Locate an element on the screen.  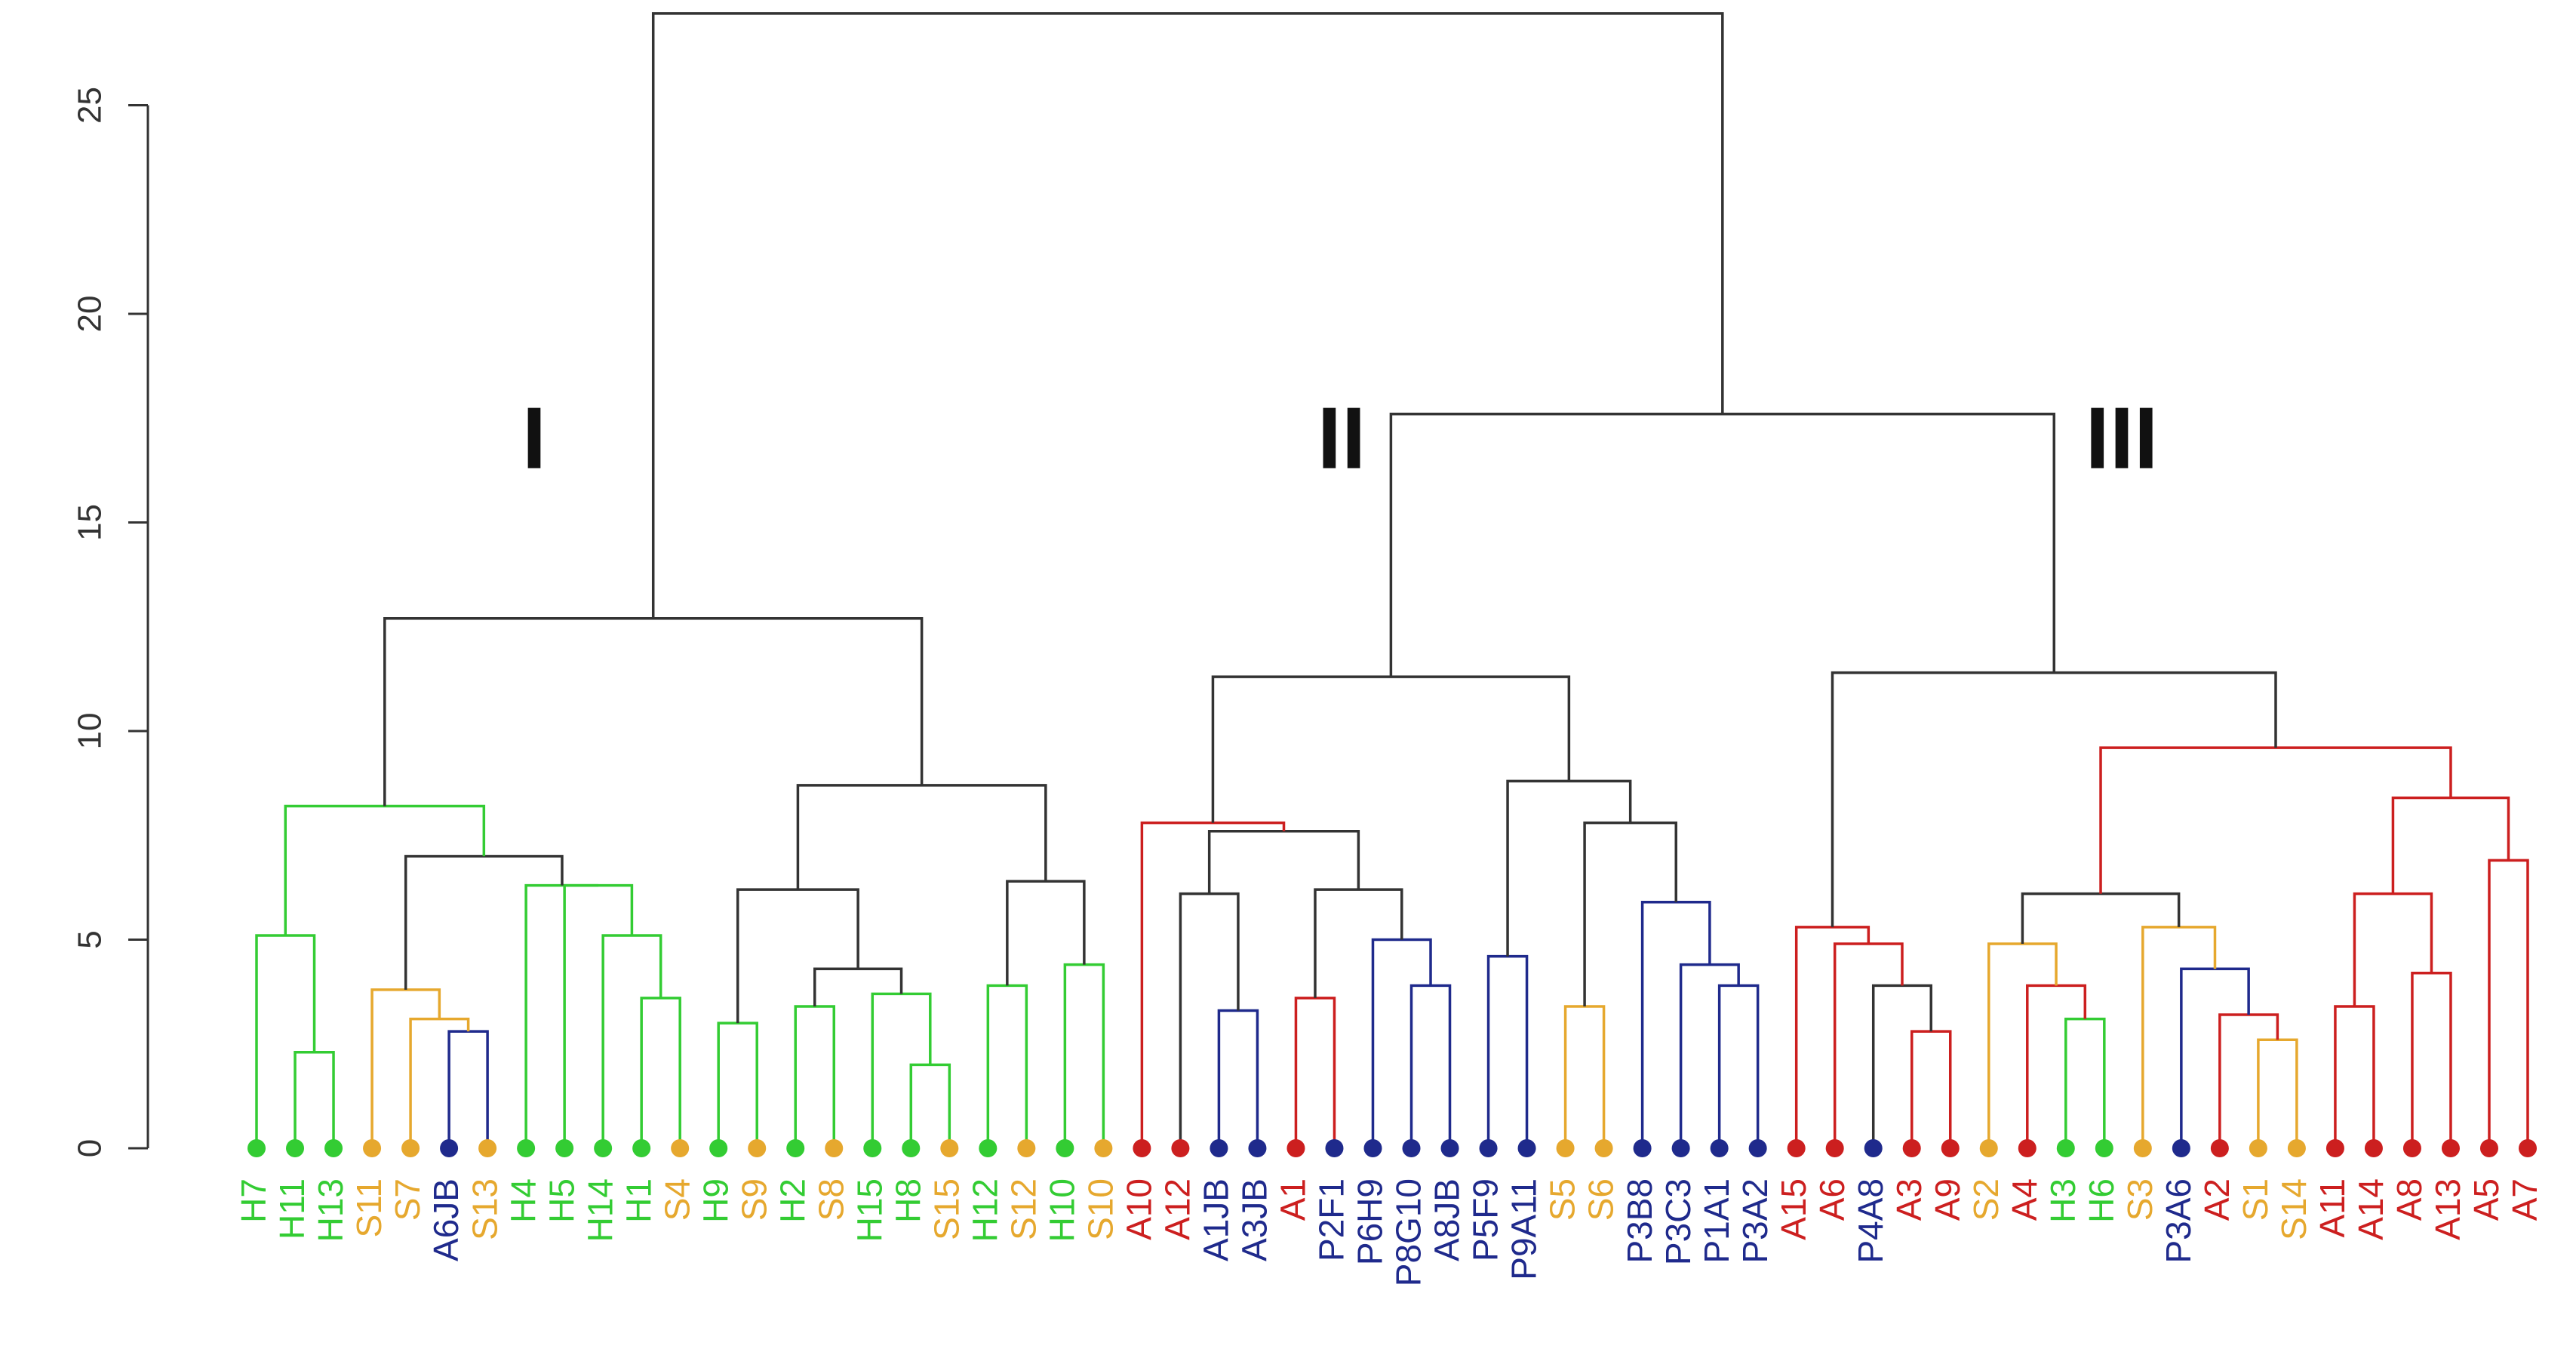
leaf-label: H12 is located at coordinates (984, 1210).